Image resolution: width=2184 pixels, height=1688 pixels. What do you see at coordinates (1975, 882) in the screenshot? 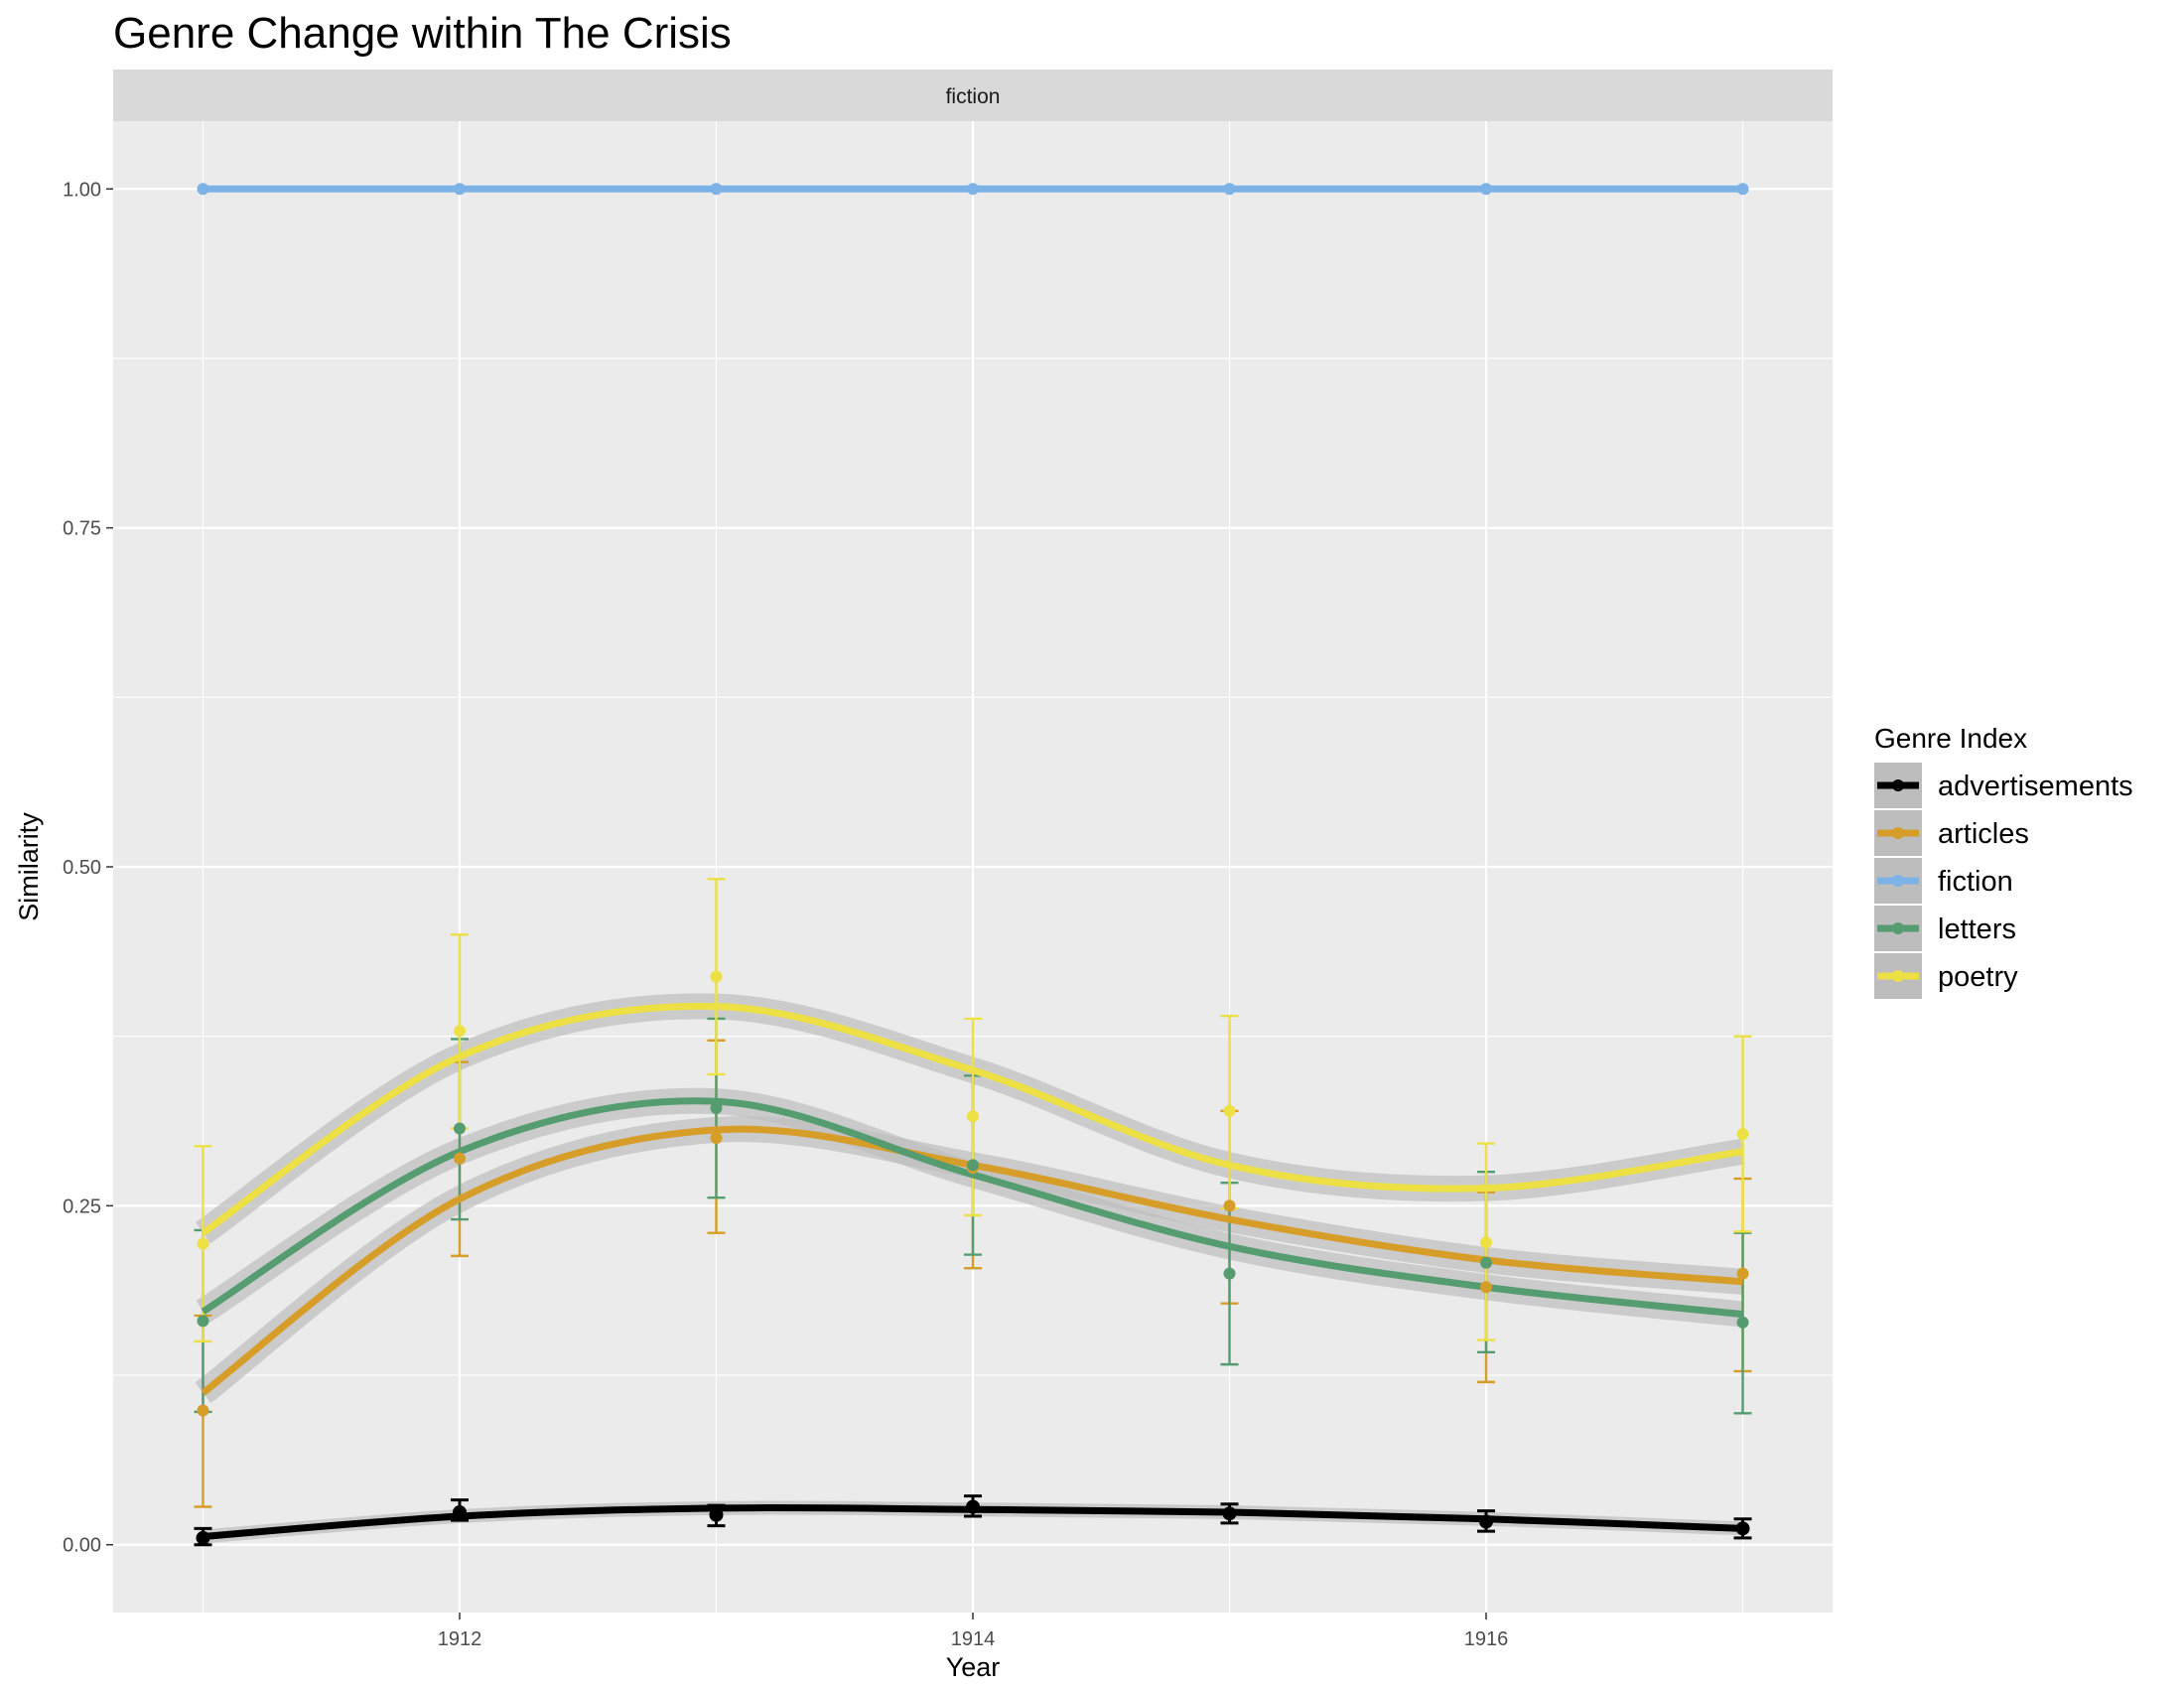
I see `legend-label-fiction: fiction` at bounding box center [1975, 882].